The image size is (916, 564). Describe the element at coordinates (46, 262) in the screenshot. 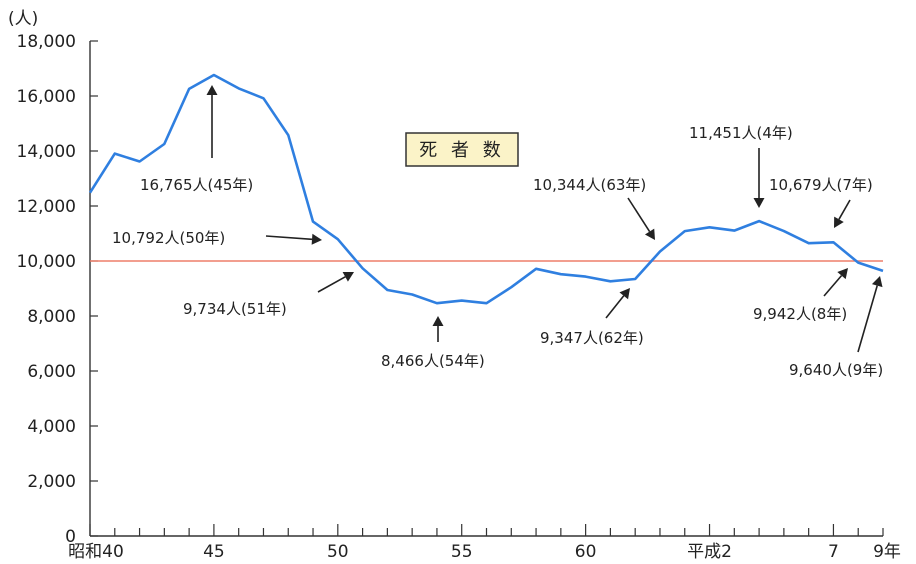

I see `y-tick-label: 10,000` at that location.